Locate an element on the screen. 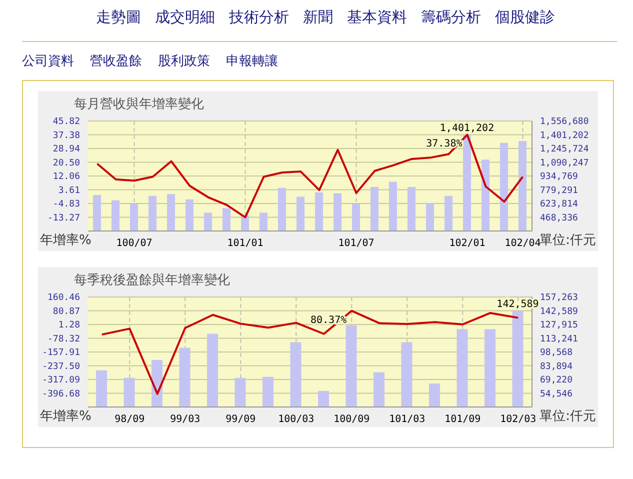 The image size is (633, 479). y2-tick-label: 1,090,247 is located at coordinates (564, 163).